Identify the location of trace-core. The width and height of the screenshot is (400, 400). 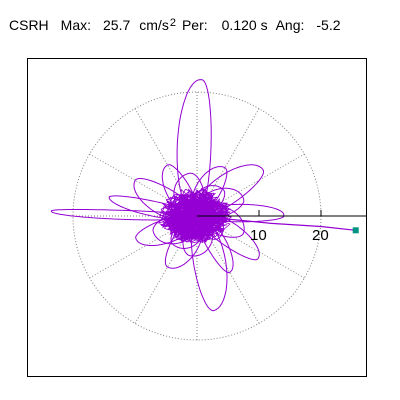
(194, 215).